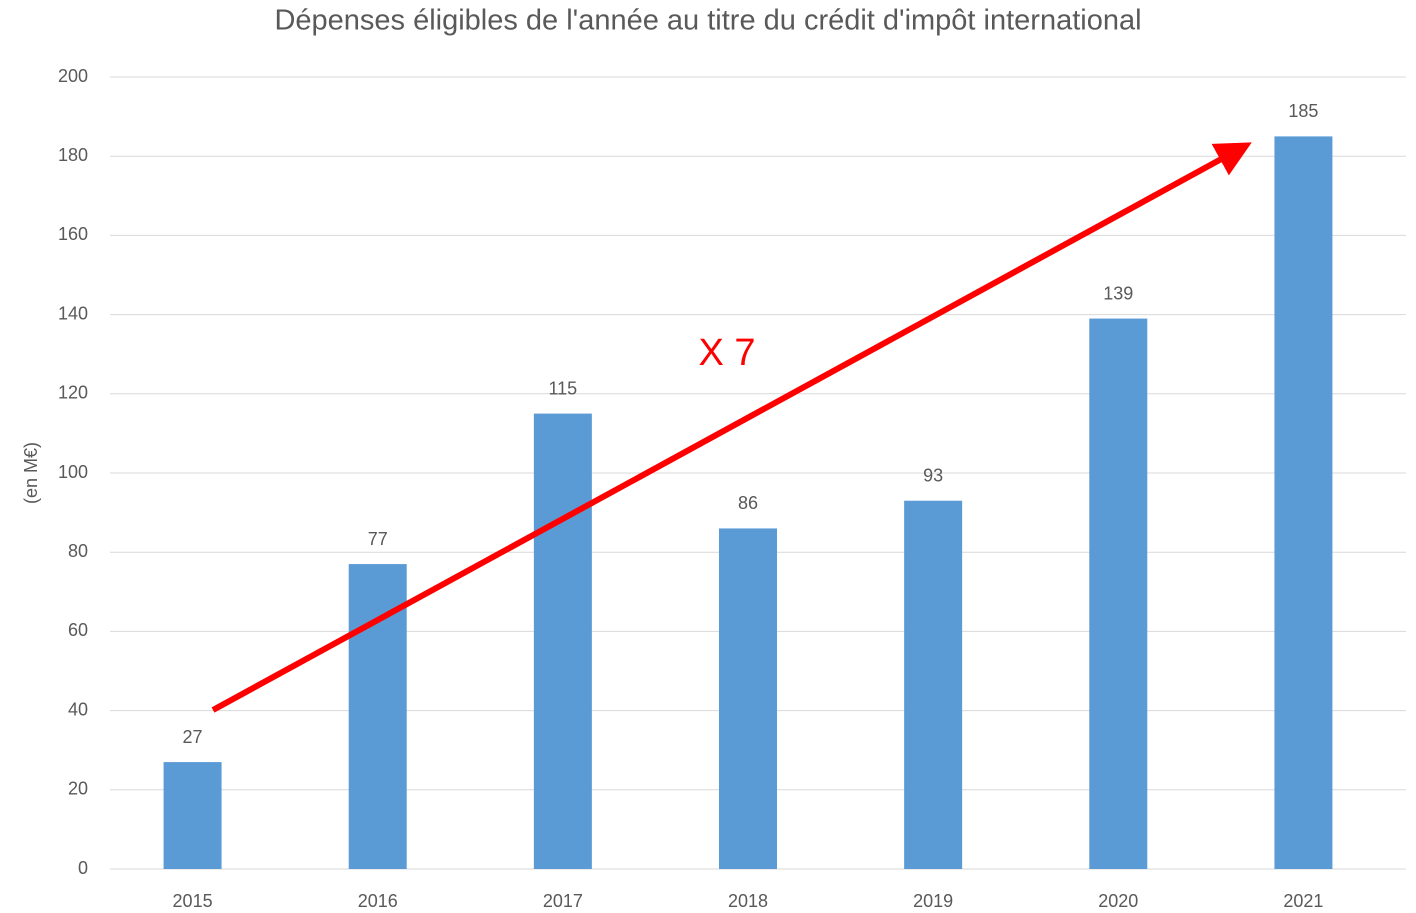 This screenshot has width=1416, height=913. What do you see at coordinates (73, 393) in the screenshot?
I see `y-tick-label: 120` at bounding box center [73, 393].